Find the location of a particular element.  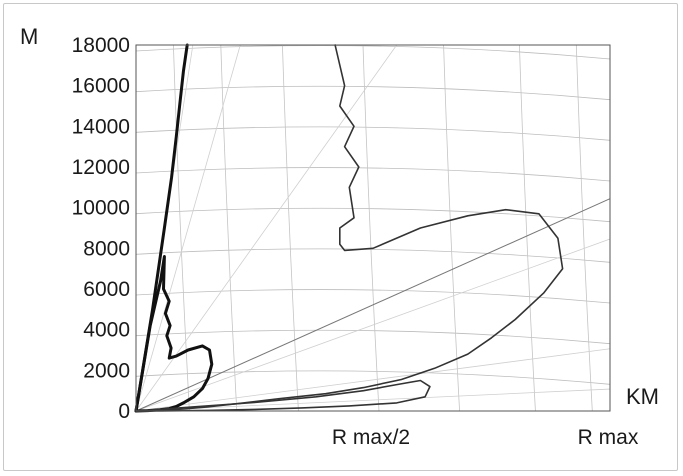

y-tick-label: 16000 is located at coordinates (101, 86).